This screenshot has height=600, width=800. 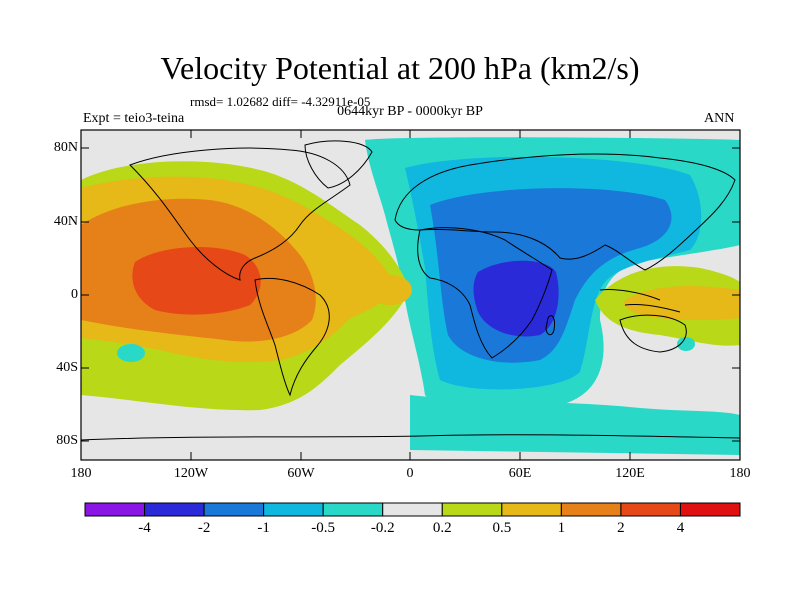 What do you see at coordinates (390, 290) in the screenshot?
I see `atlantic-positive-patch` at bounding box center [390, 290].